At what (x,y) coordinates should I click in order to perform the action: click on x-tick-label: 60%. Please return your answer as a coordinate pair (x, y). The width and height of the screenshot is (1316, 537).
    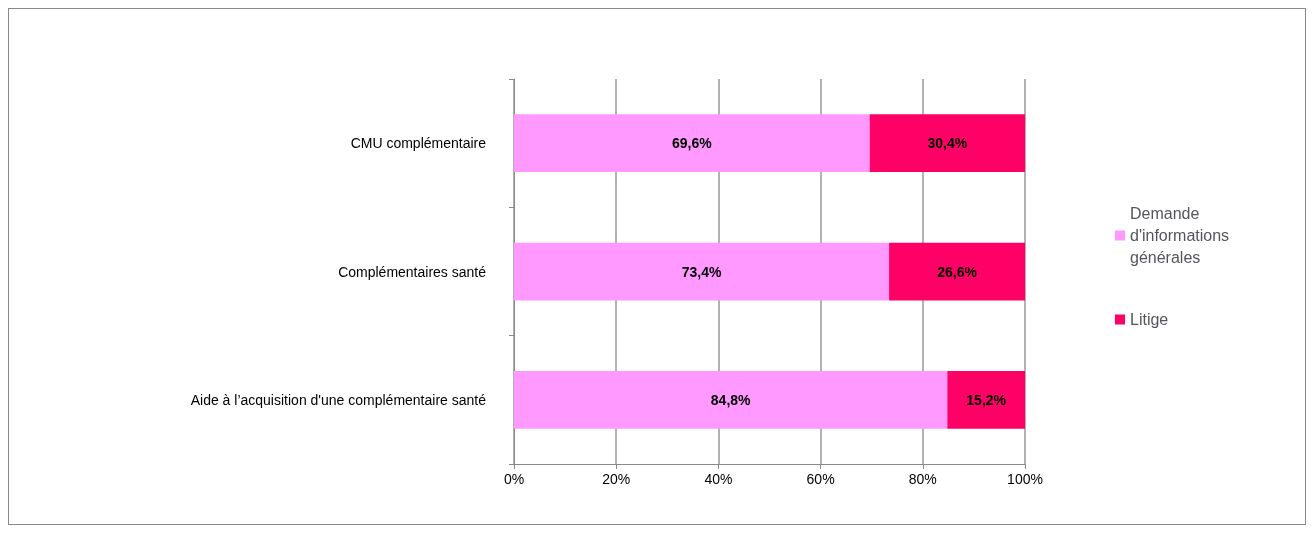
    Looking at the image, I should click on (820, 479).